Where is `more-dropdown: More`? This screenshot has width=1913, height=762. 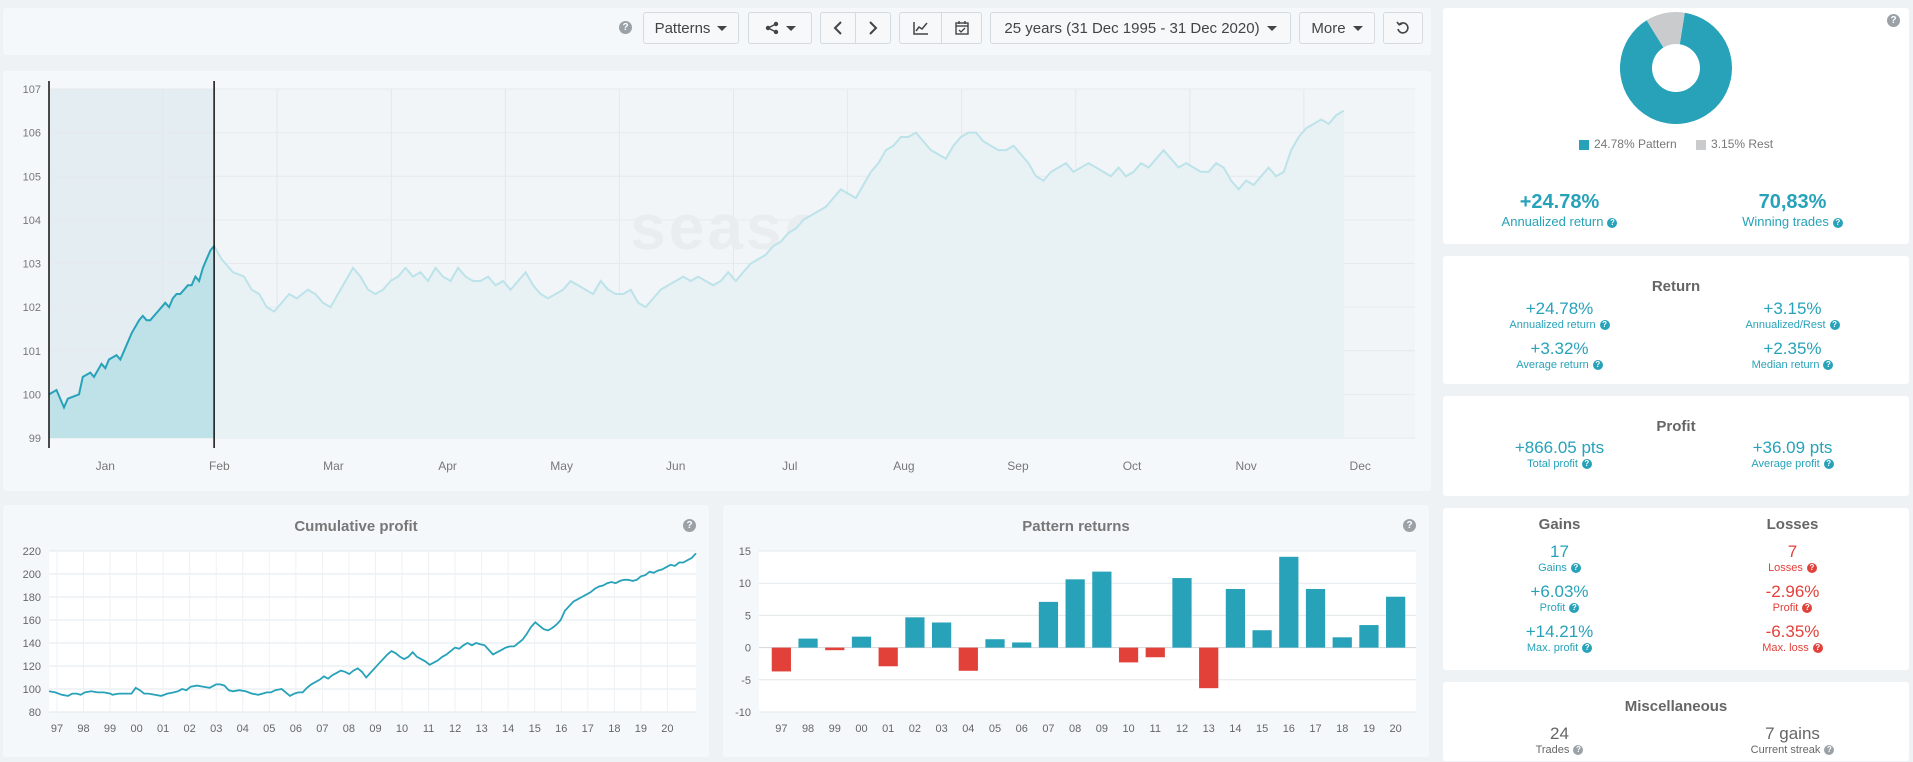
more-dropdown: More is located at coordinates (1337, 28).